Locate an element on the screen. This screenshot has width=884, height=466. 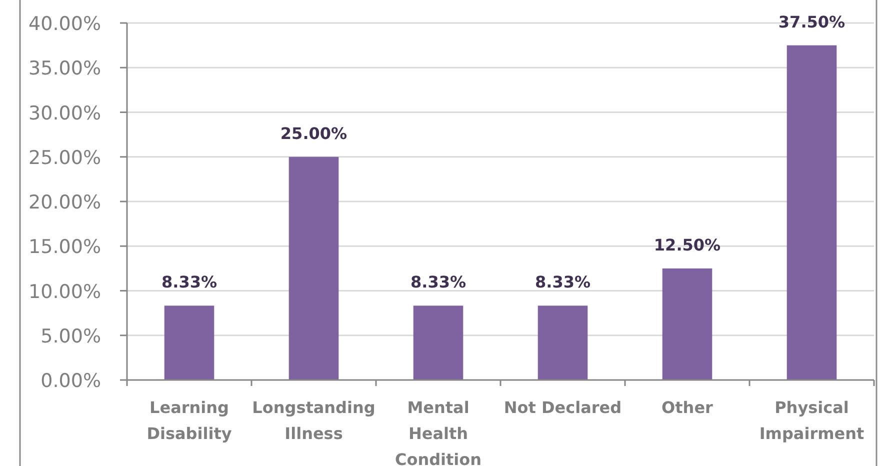
data-label: 25.00% is located at coordinates (314, 133).